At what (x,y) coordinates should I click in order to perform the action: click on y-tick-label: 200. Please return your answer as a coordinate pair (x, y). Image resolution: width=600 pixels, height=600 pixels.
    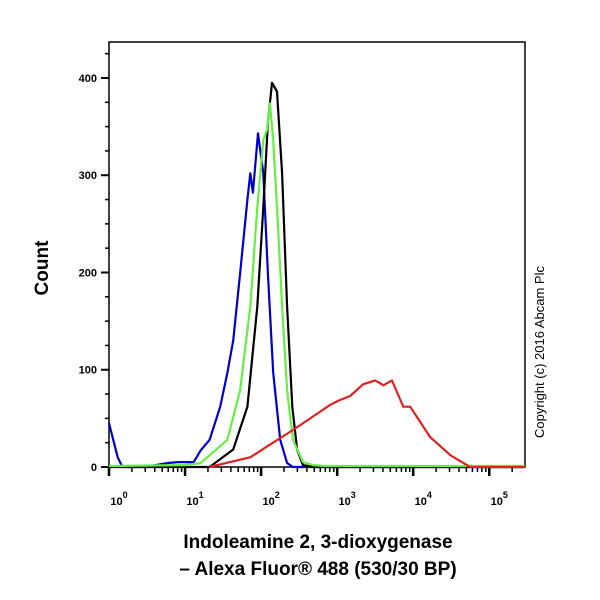
    Looking at the image, I should click on (88, 273).